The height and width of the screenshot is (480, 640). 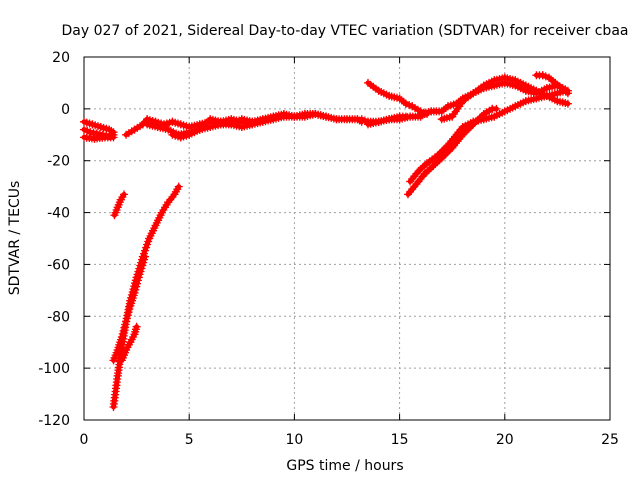 What do you see at coordinates (294, 440) in the screenshot?
I see `x-tick-label: 10` at bounding box center [294, 440].